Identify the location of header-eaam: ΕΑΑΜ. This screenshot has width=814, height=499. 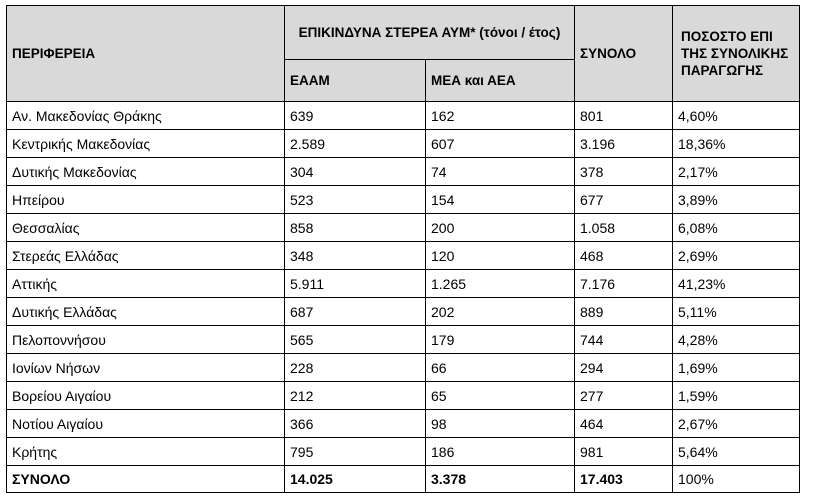
(355, 80).